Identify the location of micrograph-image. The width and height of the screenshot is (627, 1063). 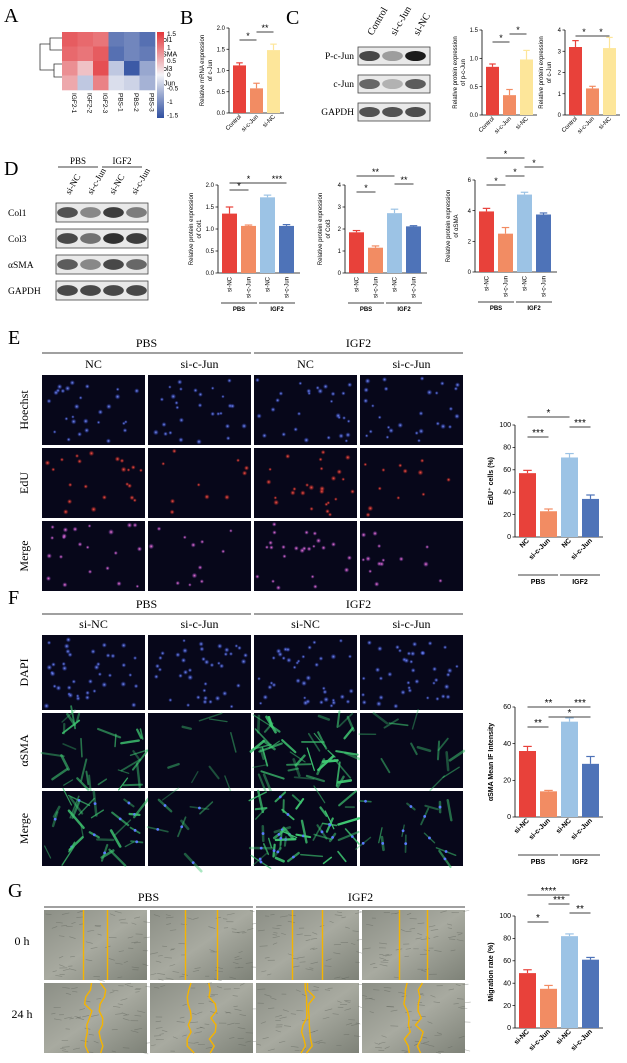
(413, 945).